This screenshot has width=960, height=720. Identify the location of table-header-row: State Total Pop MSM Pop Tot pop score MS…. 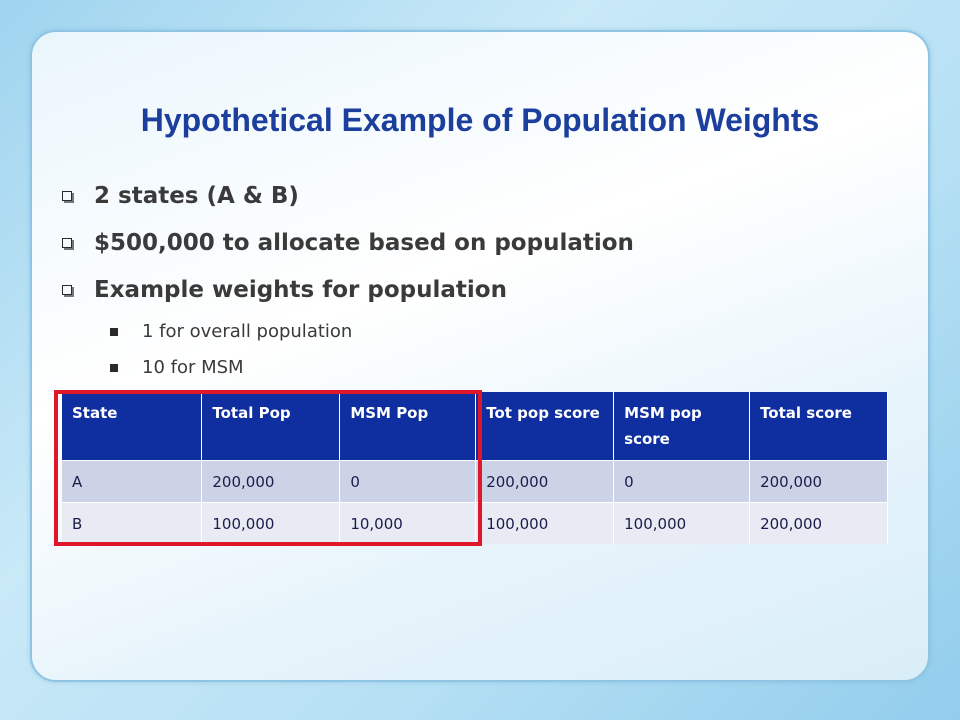
(475, 426).